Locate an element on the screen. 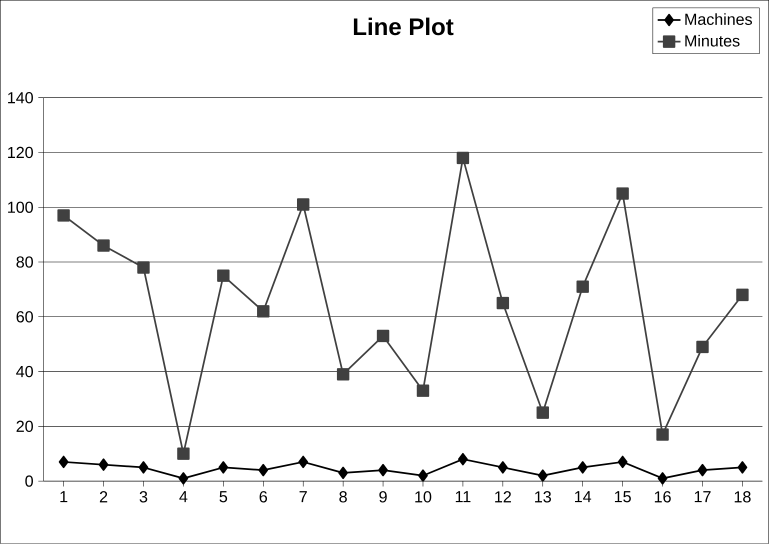 This screenshot has width=769, height=544. x-tick-label: 3 is located at coordinates (144, 497).